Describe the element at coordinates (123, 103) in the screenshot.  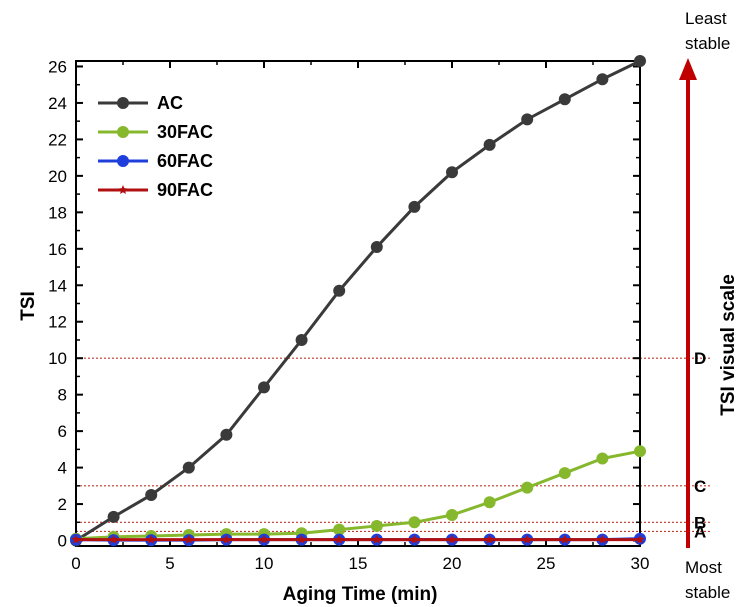
I see `legend-marker-ac` at that location.